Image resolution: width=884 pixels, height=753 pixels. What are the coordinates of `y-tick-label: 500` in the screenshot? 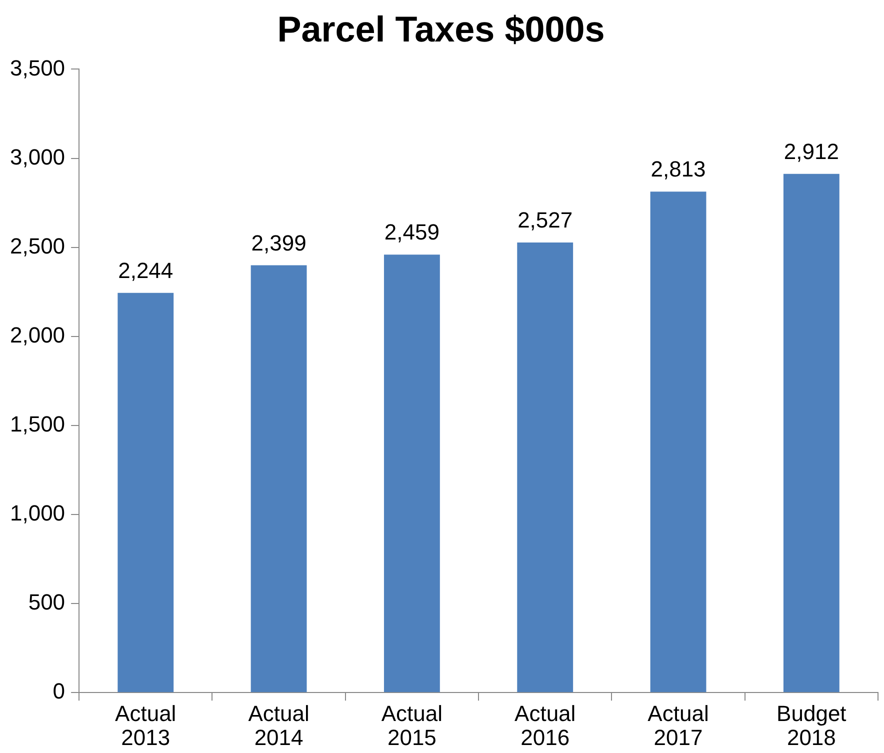 It's located at (47, 602).